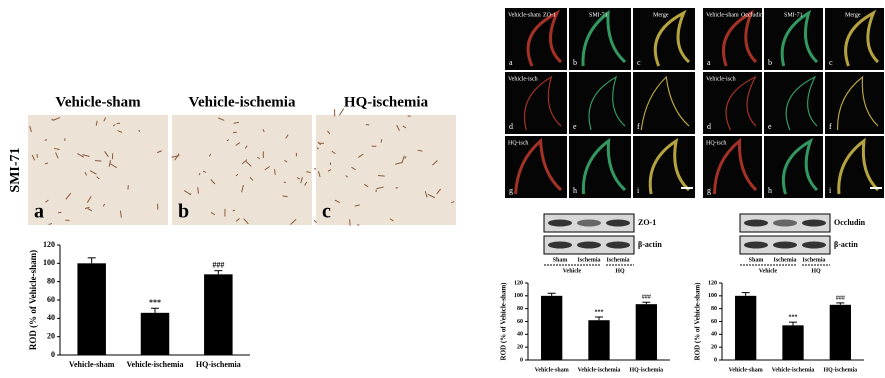 The image size is (885, 378). What do you see at coordinates (15, 169) in the screenshot?
I see `row-label: SMI-71` at bounding box center [15, 169].